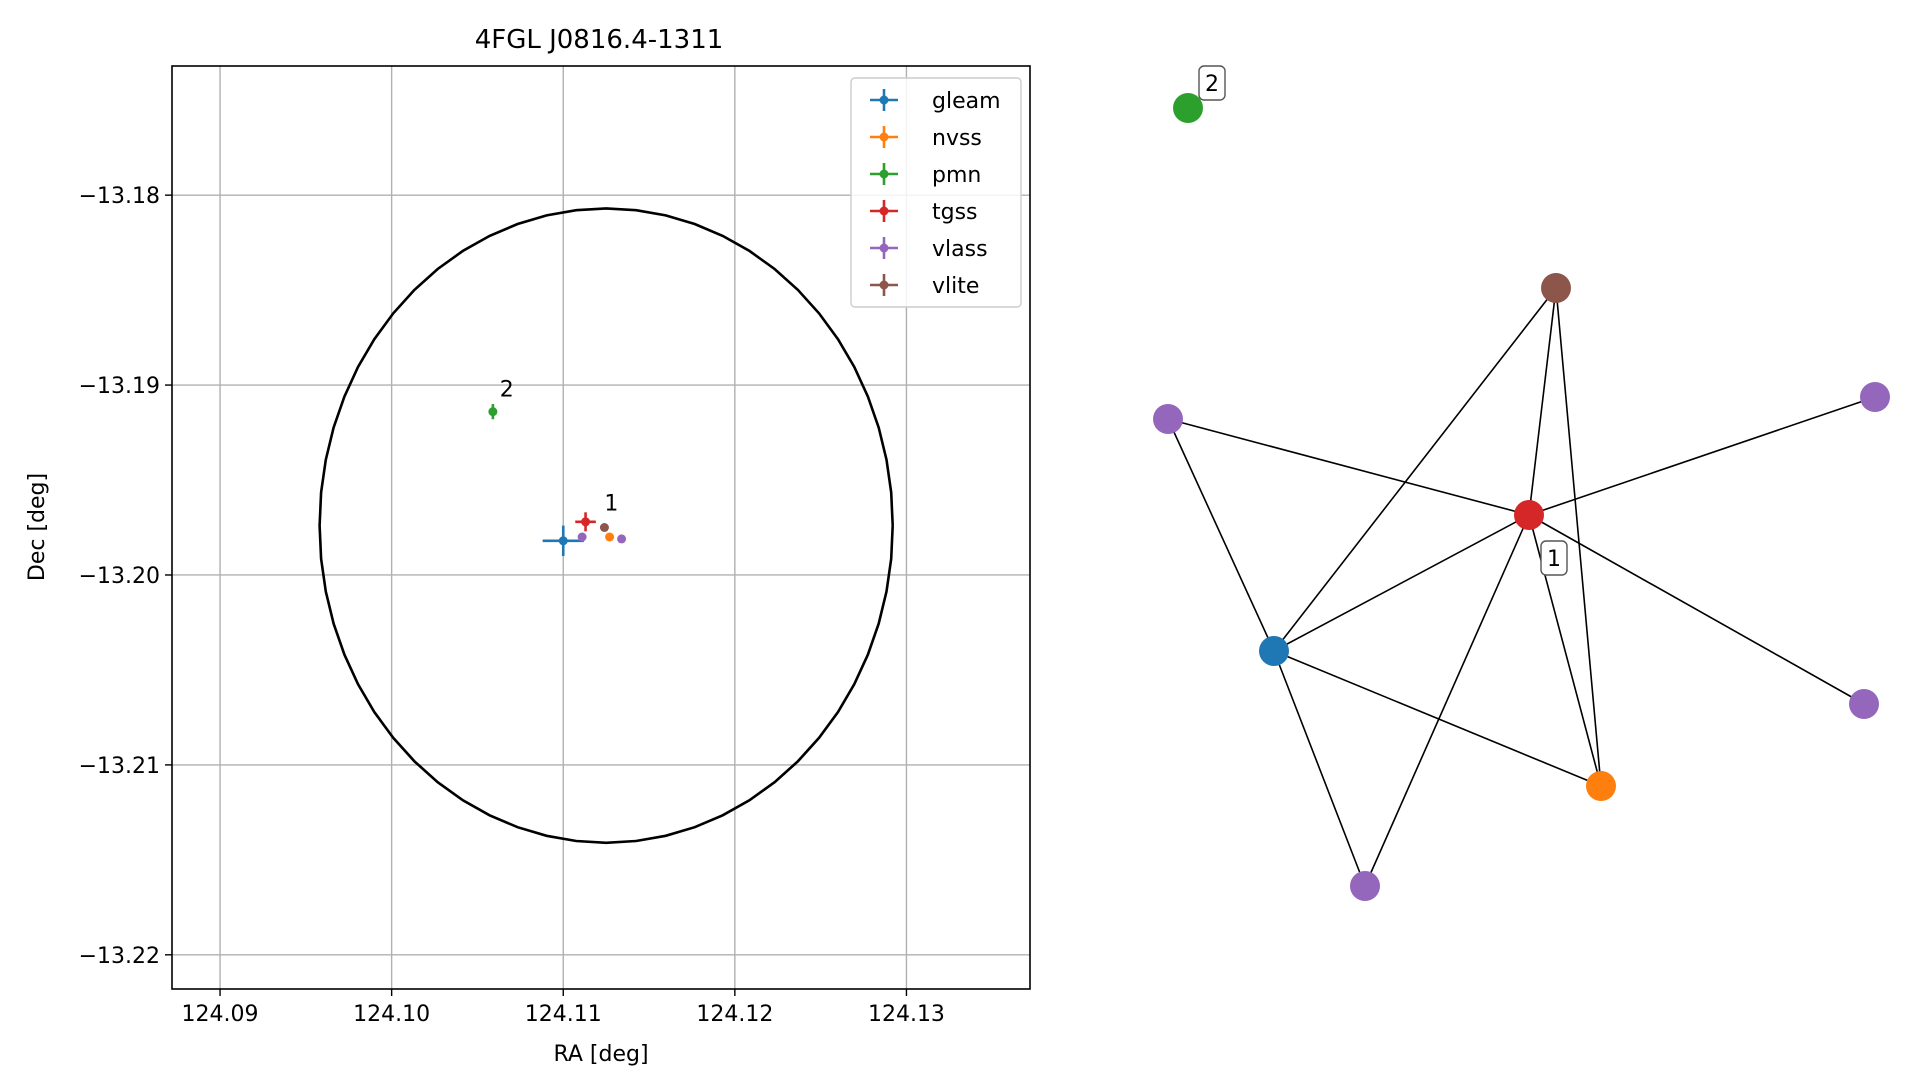  What do you see at coordinates (1875, 397) in the screenshot?
I see `node-vlass_b` at bounding box center [1875, 397].